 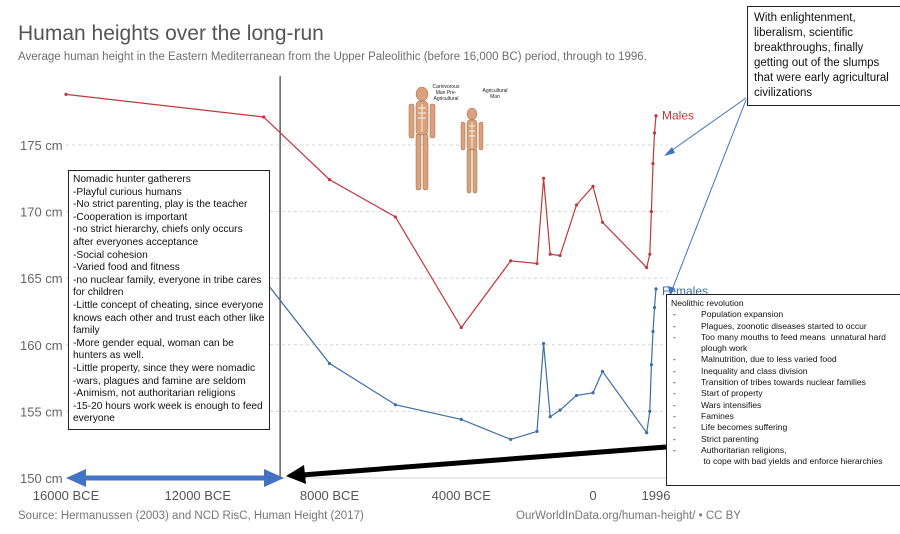 What do you see at coordinates (41, 411) in the screenshot?
I see `y-tick-label: 155 cm` at bounding box center [41, 411].